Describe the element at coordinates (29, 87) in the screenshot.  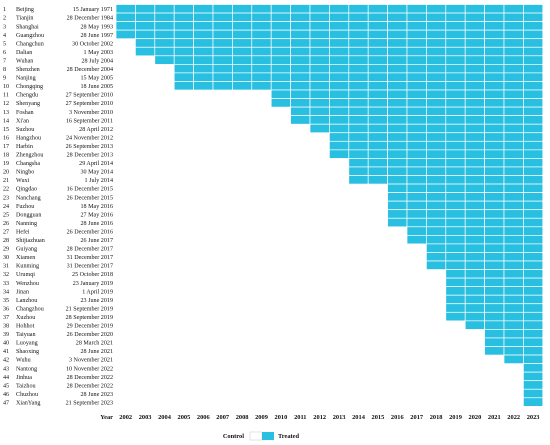
I see `row-city-label: Chongqing` at that location.